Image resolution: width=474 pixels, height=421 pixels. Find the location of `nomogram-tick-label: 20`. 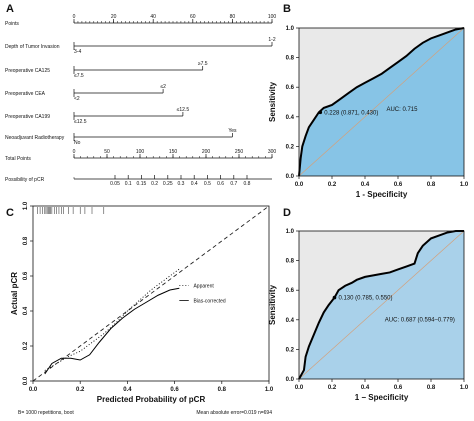

nomogram-tick-label: 20 is located at coordinates (114, 17).